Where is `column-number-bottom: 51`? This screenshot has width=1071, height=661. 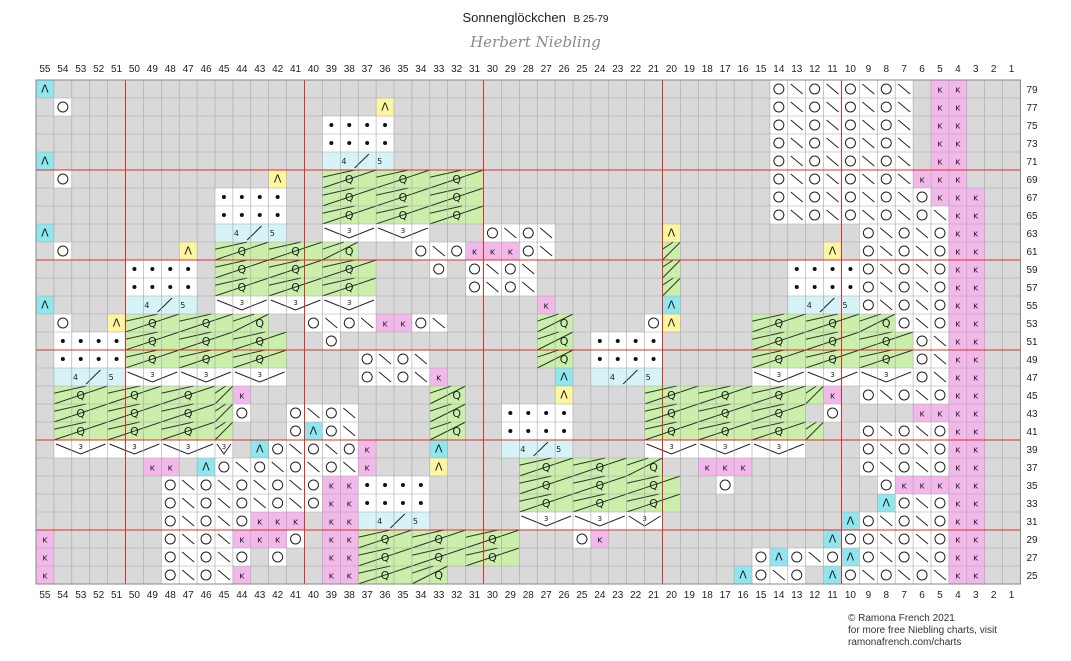
column-number-bottom: 51 is located at coordinates (117, 595).